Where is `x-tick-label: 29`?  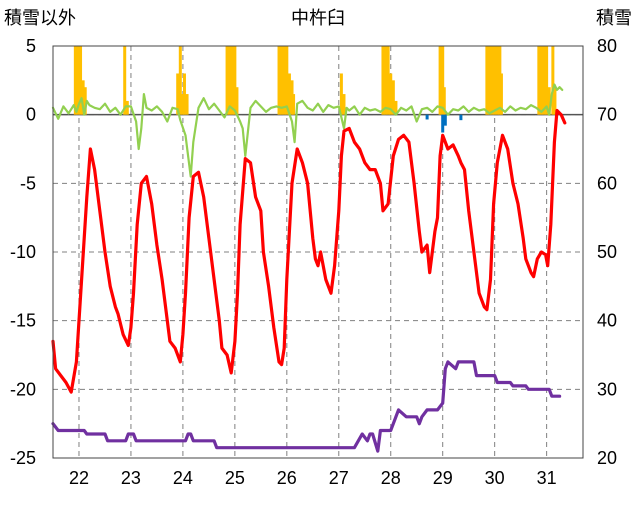 x-tick-label: 29 is located at coordinates (443, 478).